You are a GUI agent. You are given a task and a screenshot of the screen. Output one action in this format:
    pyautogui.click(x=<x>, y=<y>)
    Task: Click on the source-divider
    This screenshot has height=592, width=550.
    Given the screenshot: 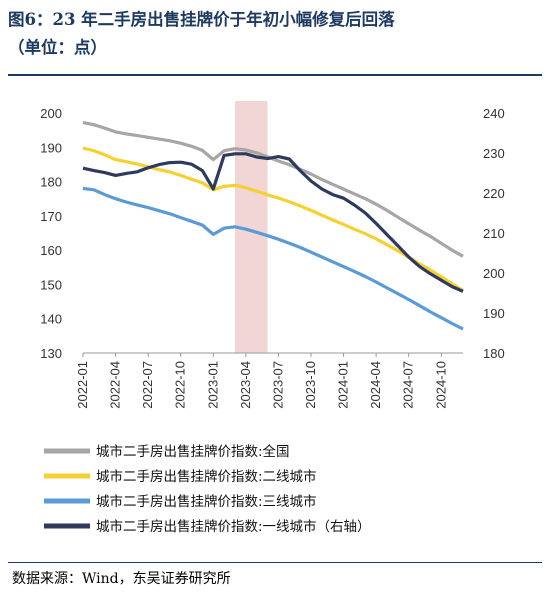 What is the action you would take?
    pyautogui.click(x=275, y=562)
    